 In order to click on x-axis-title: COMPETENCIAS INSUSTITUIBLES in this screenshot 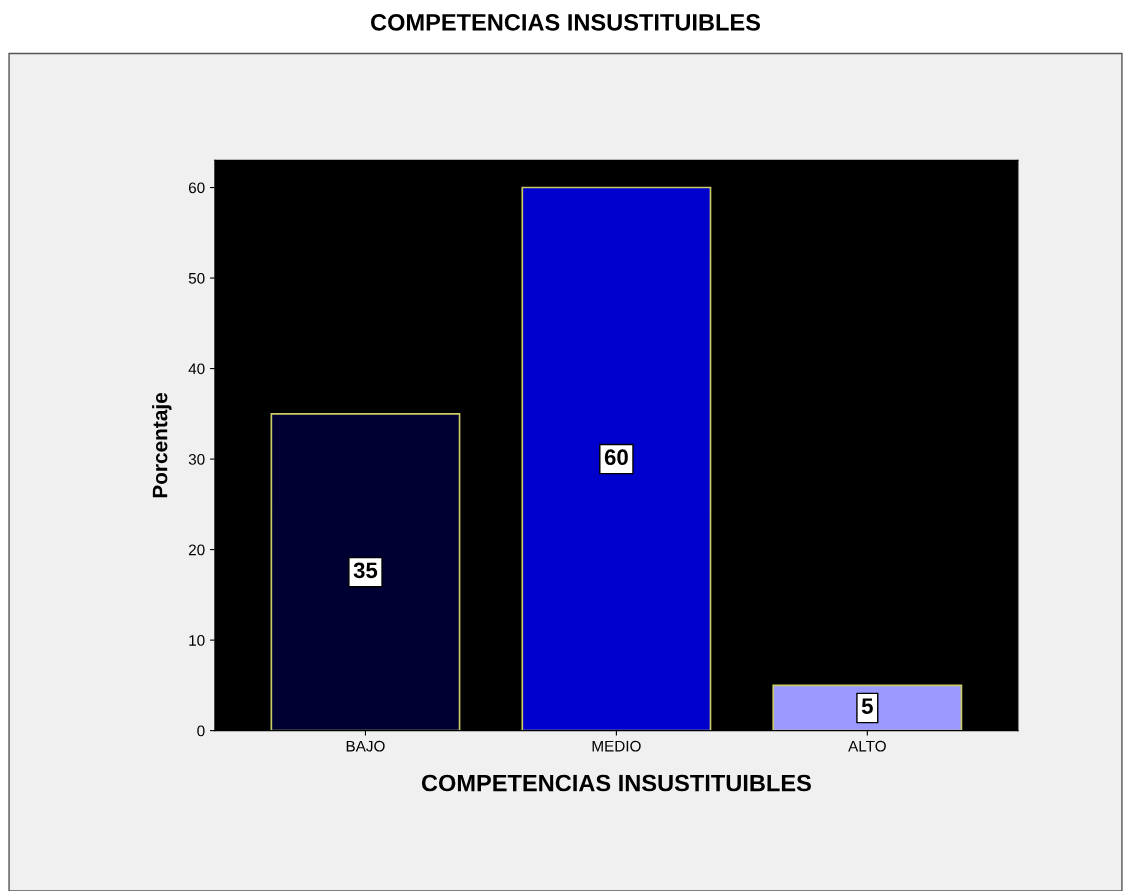, I will do `click(616, 783)`.